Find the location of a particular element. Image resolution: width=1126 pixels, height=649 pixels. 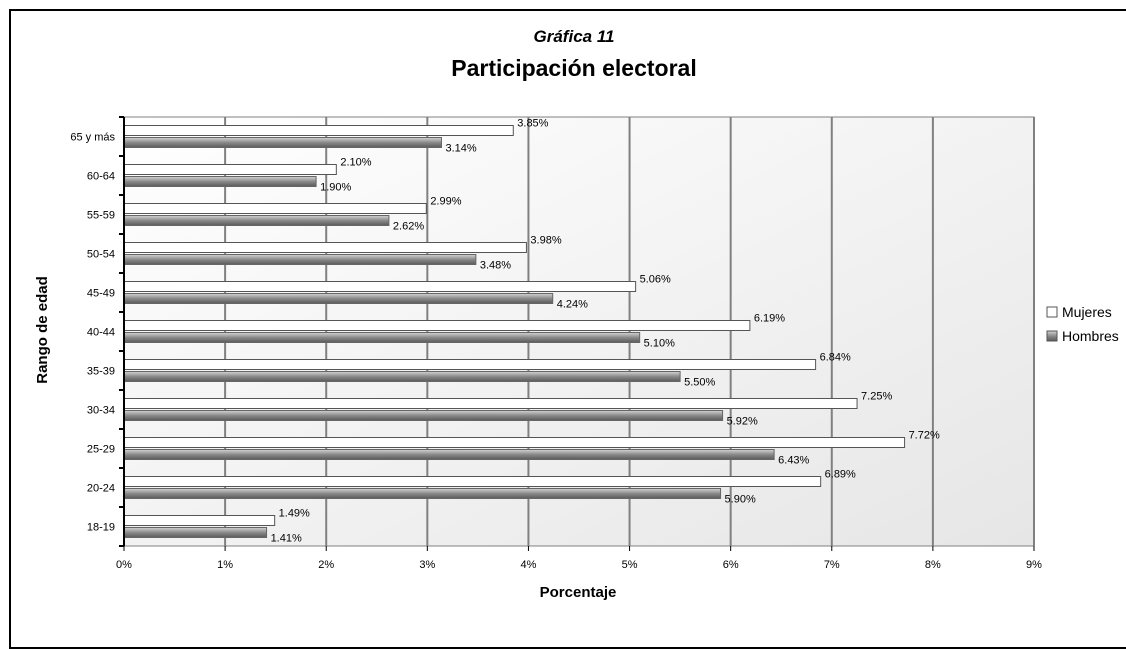

x-tick-label: 7% is located at coordinates (832, 565).